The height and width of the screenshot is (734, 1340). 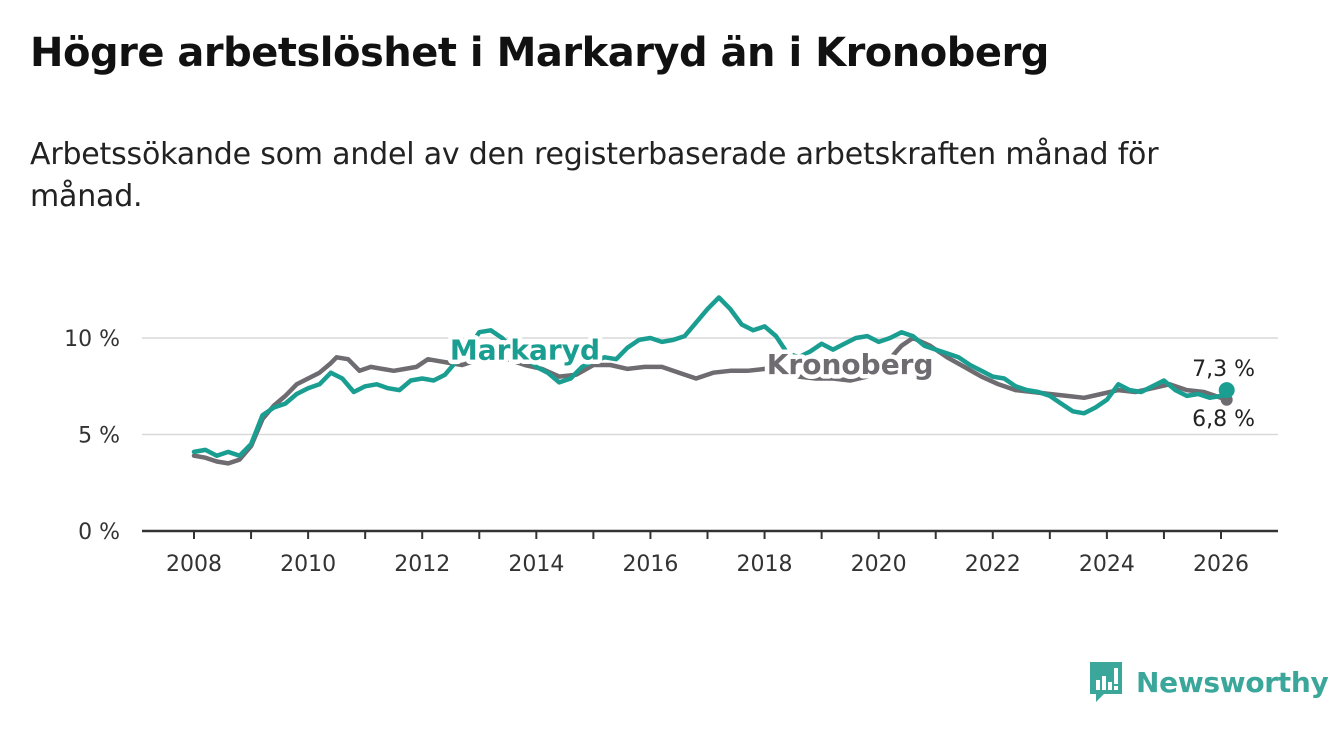 What do you see at coordinates (1106, 682) in the screenshot?
I see `bar-chart-logo-icon` at bounding box center [1106, 682].